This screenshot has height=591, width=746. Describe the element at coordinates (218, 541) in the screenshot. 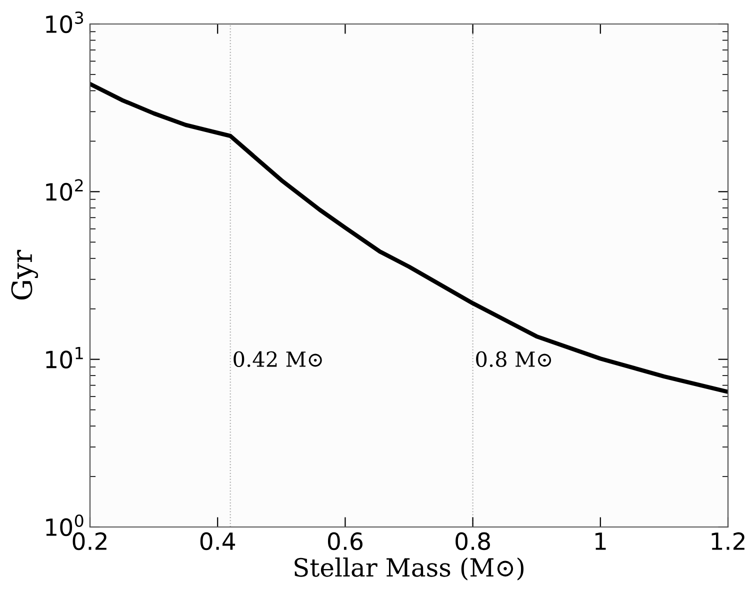

I see `x-tick-label: 0.4` at that location.